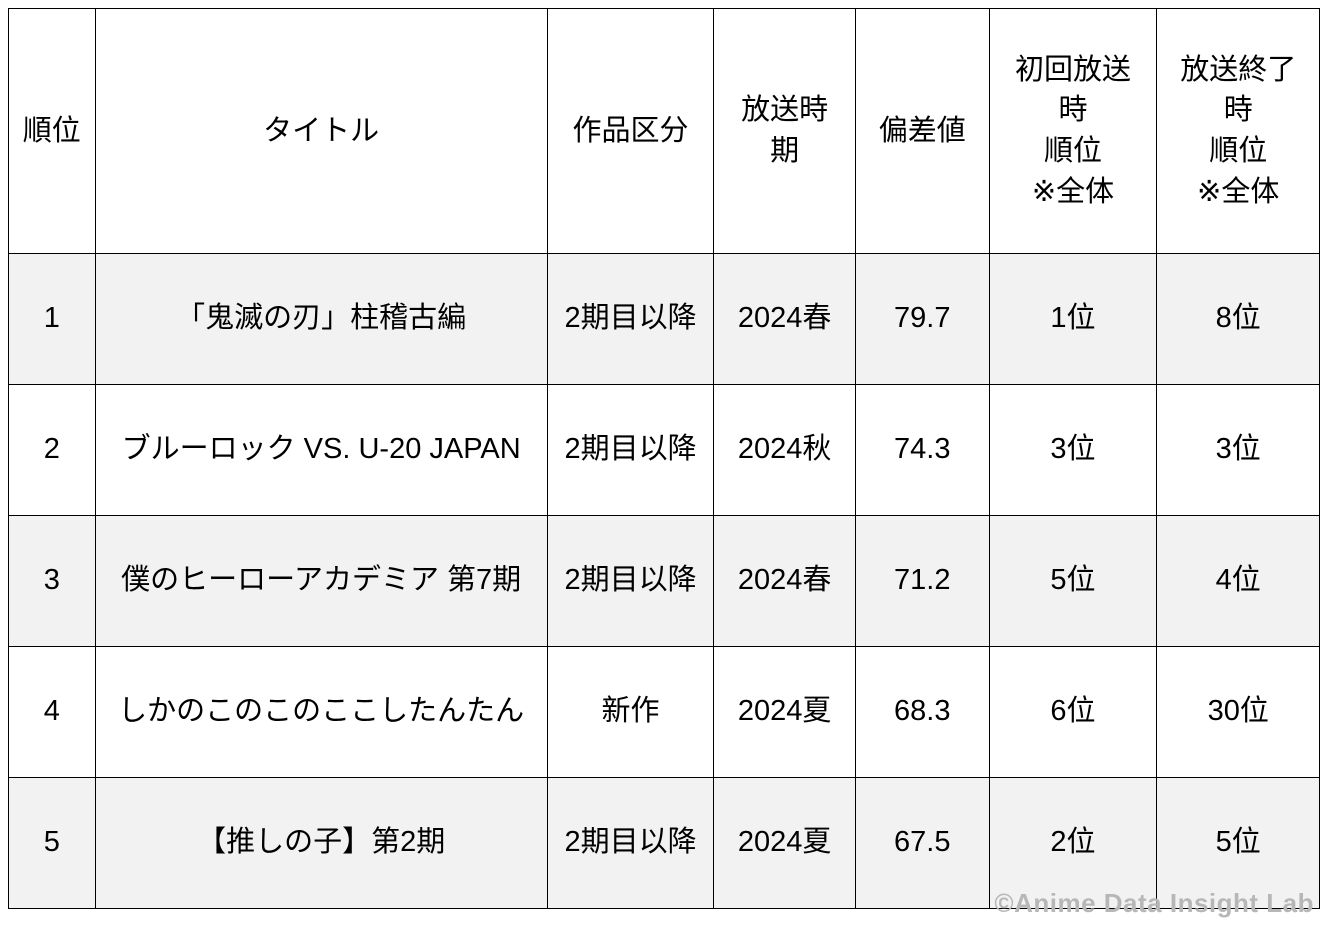  Describe the element at coordinates (922, 319) in the screenshot. I see `cell-deviation: 79.7` at that location.